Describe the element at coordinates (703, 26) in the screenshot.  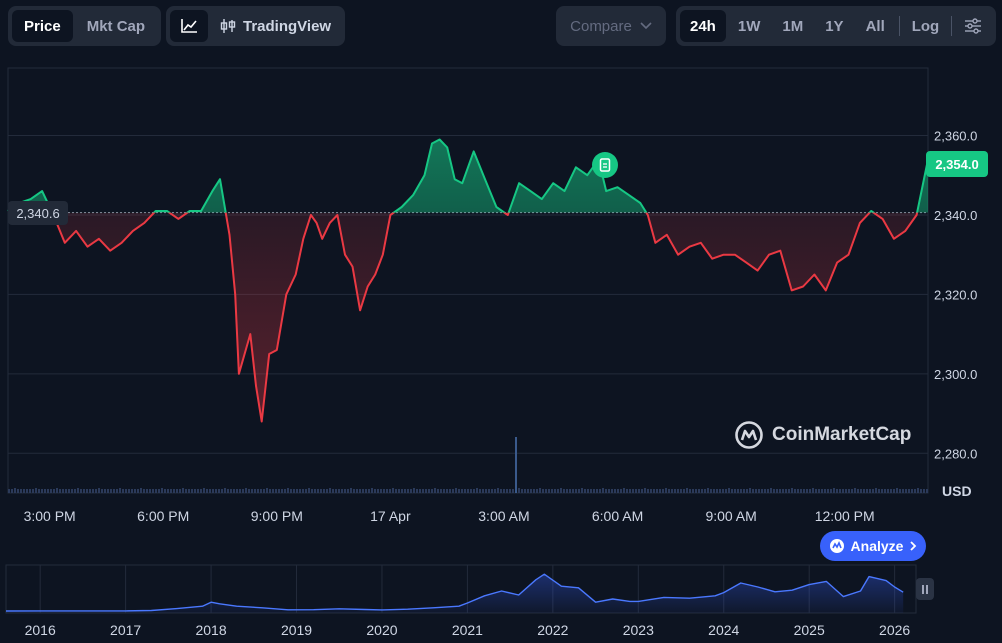
I see `range-24h: 24h` at that location.